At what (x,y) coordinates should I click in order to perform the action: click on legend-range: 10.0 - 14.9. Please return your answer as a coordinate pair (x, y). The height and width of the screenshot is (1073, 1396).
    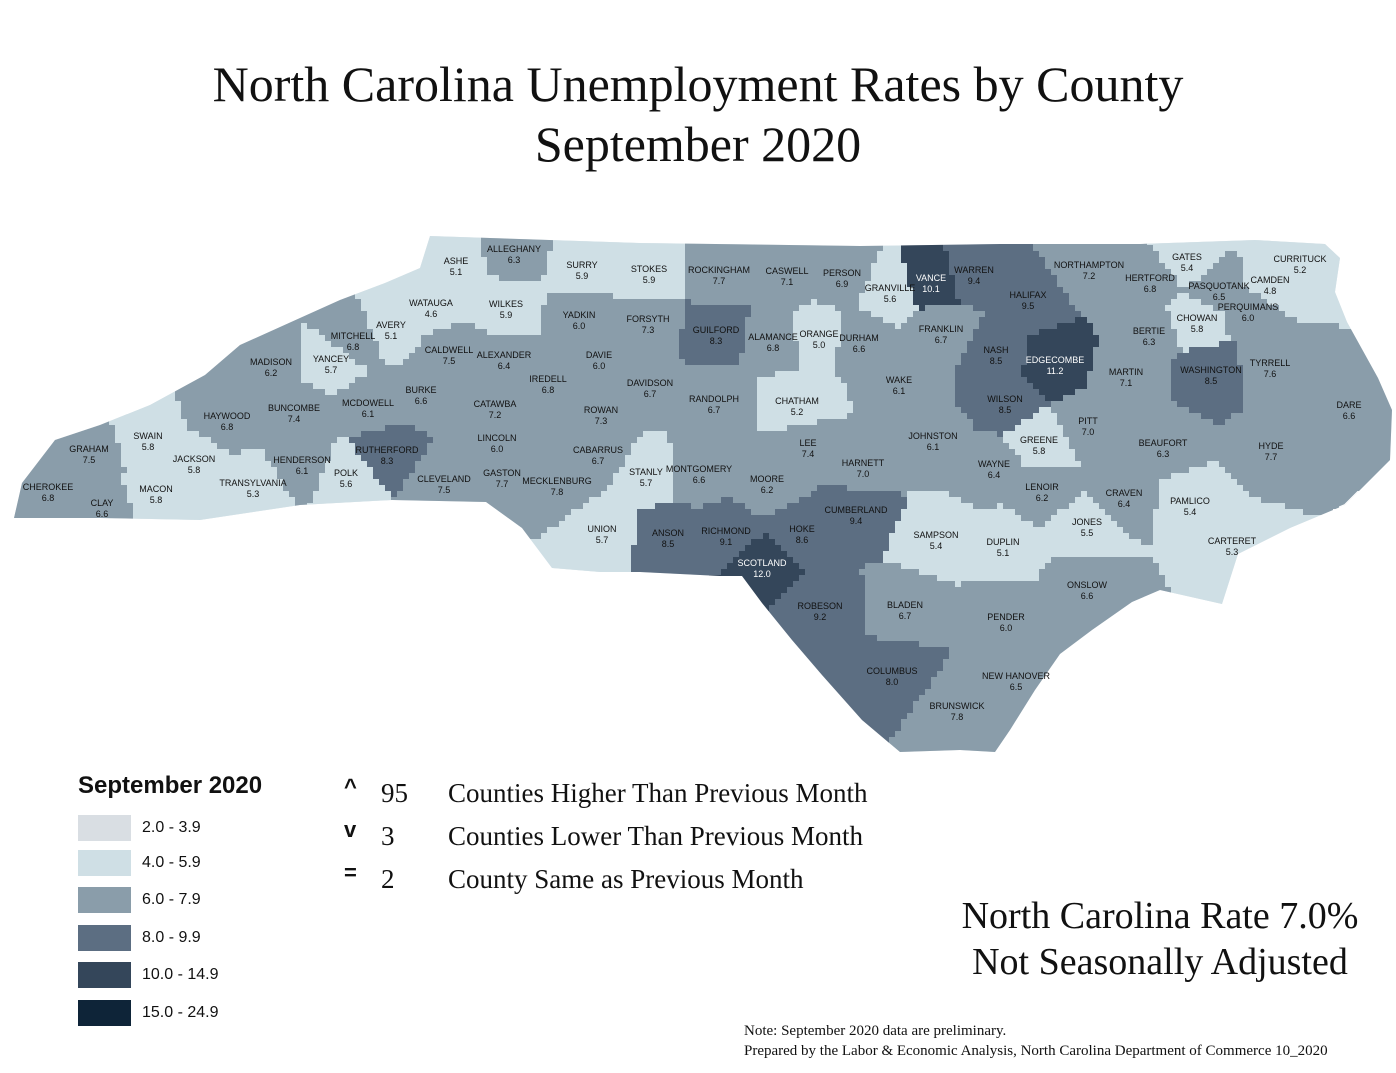
    Looking at the image, I should click on (180, 974).